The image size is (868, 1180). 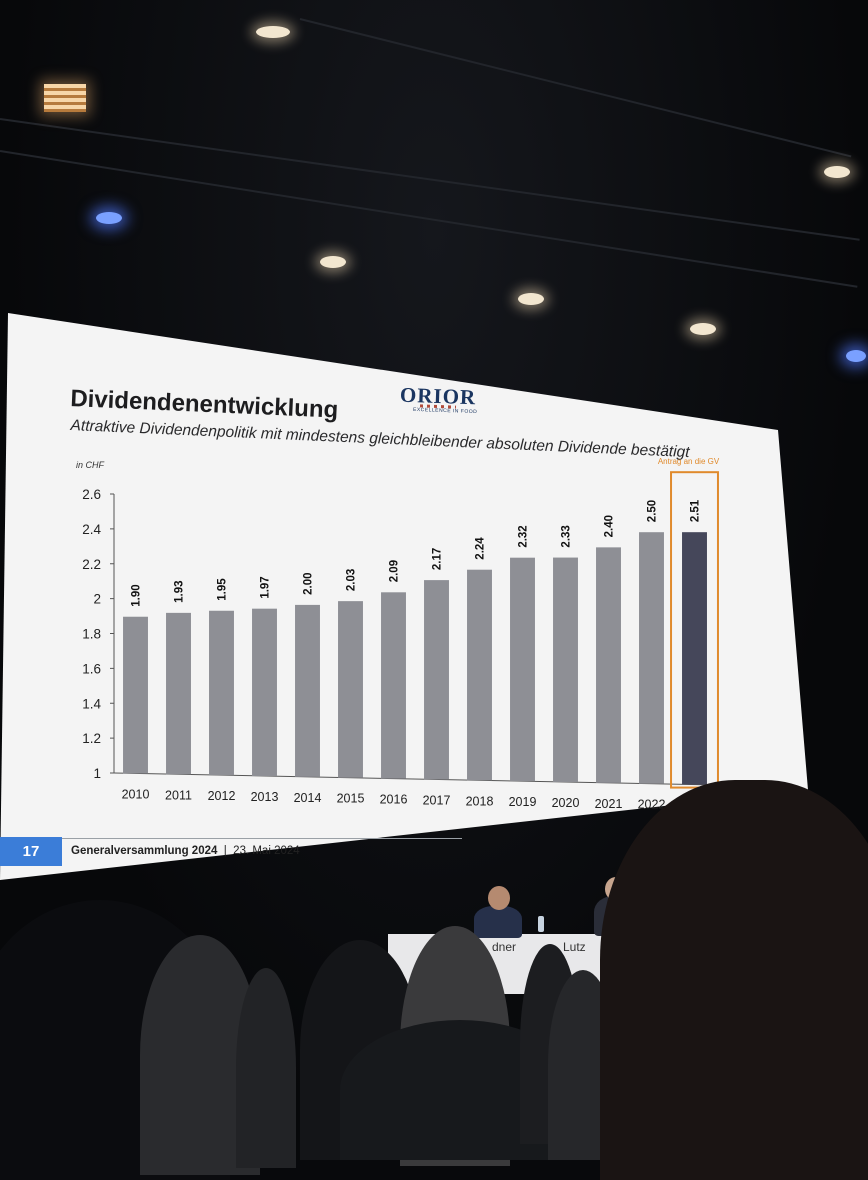 I want to click on bar-value-label: 2.03, so click(x=352, y=580).